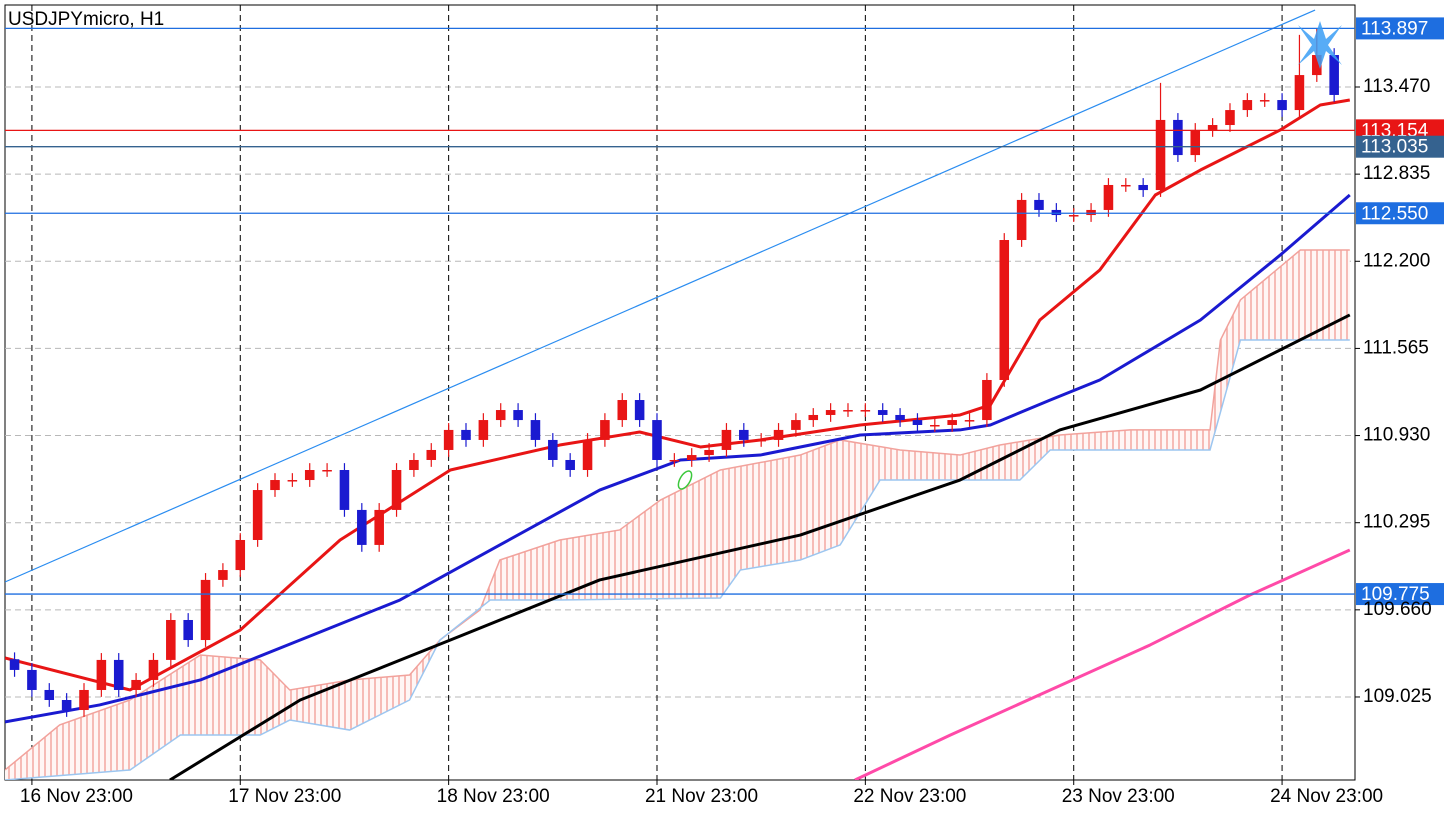  I want to click on y-tick-label: 109.025, so click(1397, 696).